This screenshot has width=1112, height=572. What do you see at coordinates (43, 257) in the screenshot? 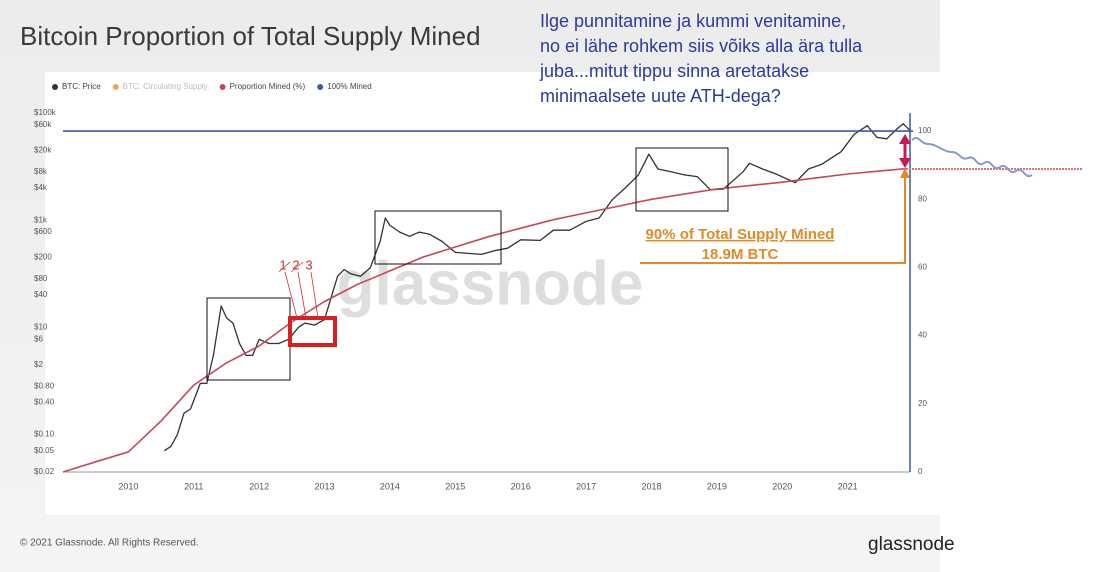
I see `y-tick-label: $200` at bounding box center [43, 257].